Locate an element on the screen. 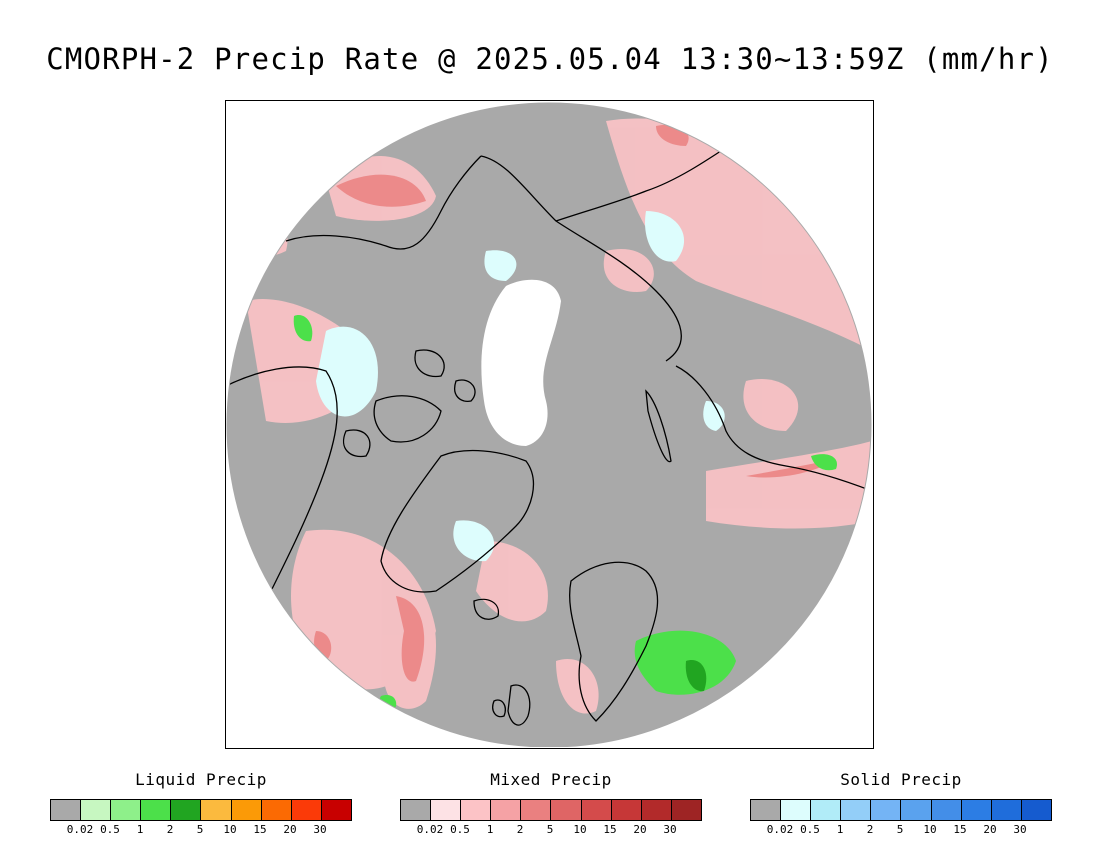 The width and height of the screenshot is (1100, 850). arctic-no-data-region is located at coordinates (521, 362).